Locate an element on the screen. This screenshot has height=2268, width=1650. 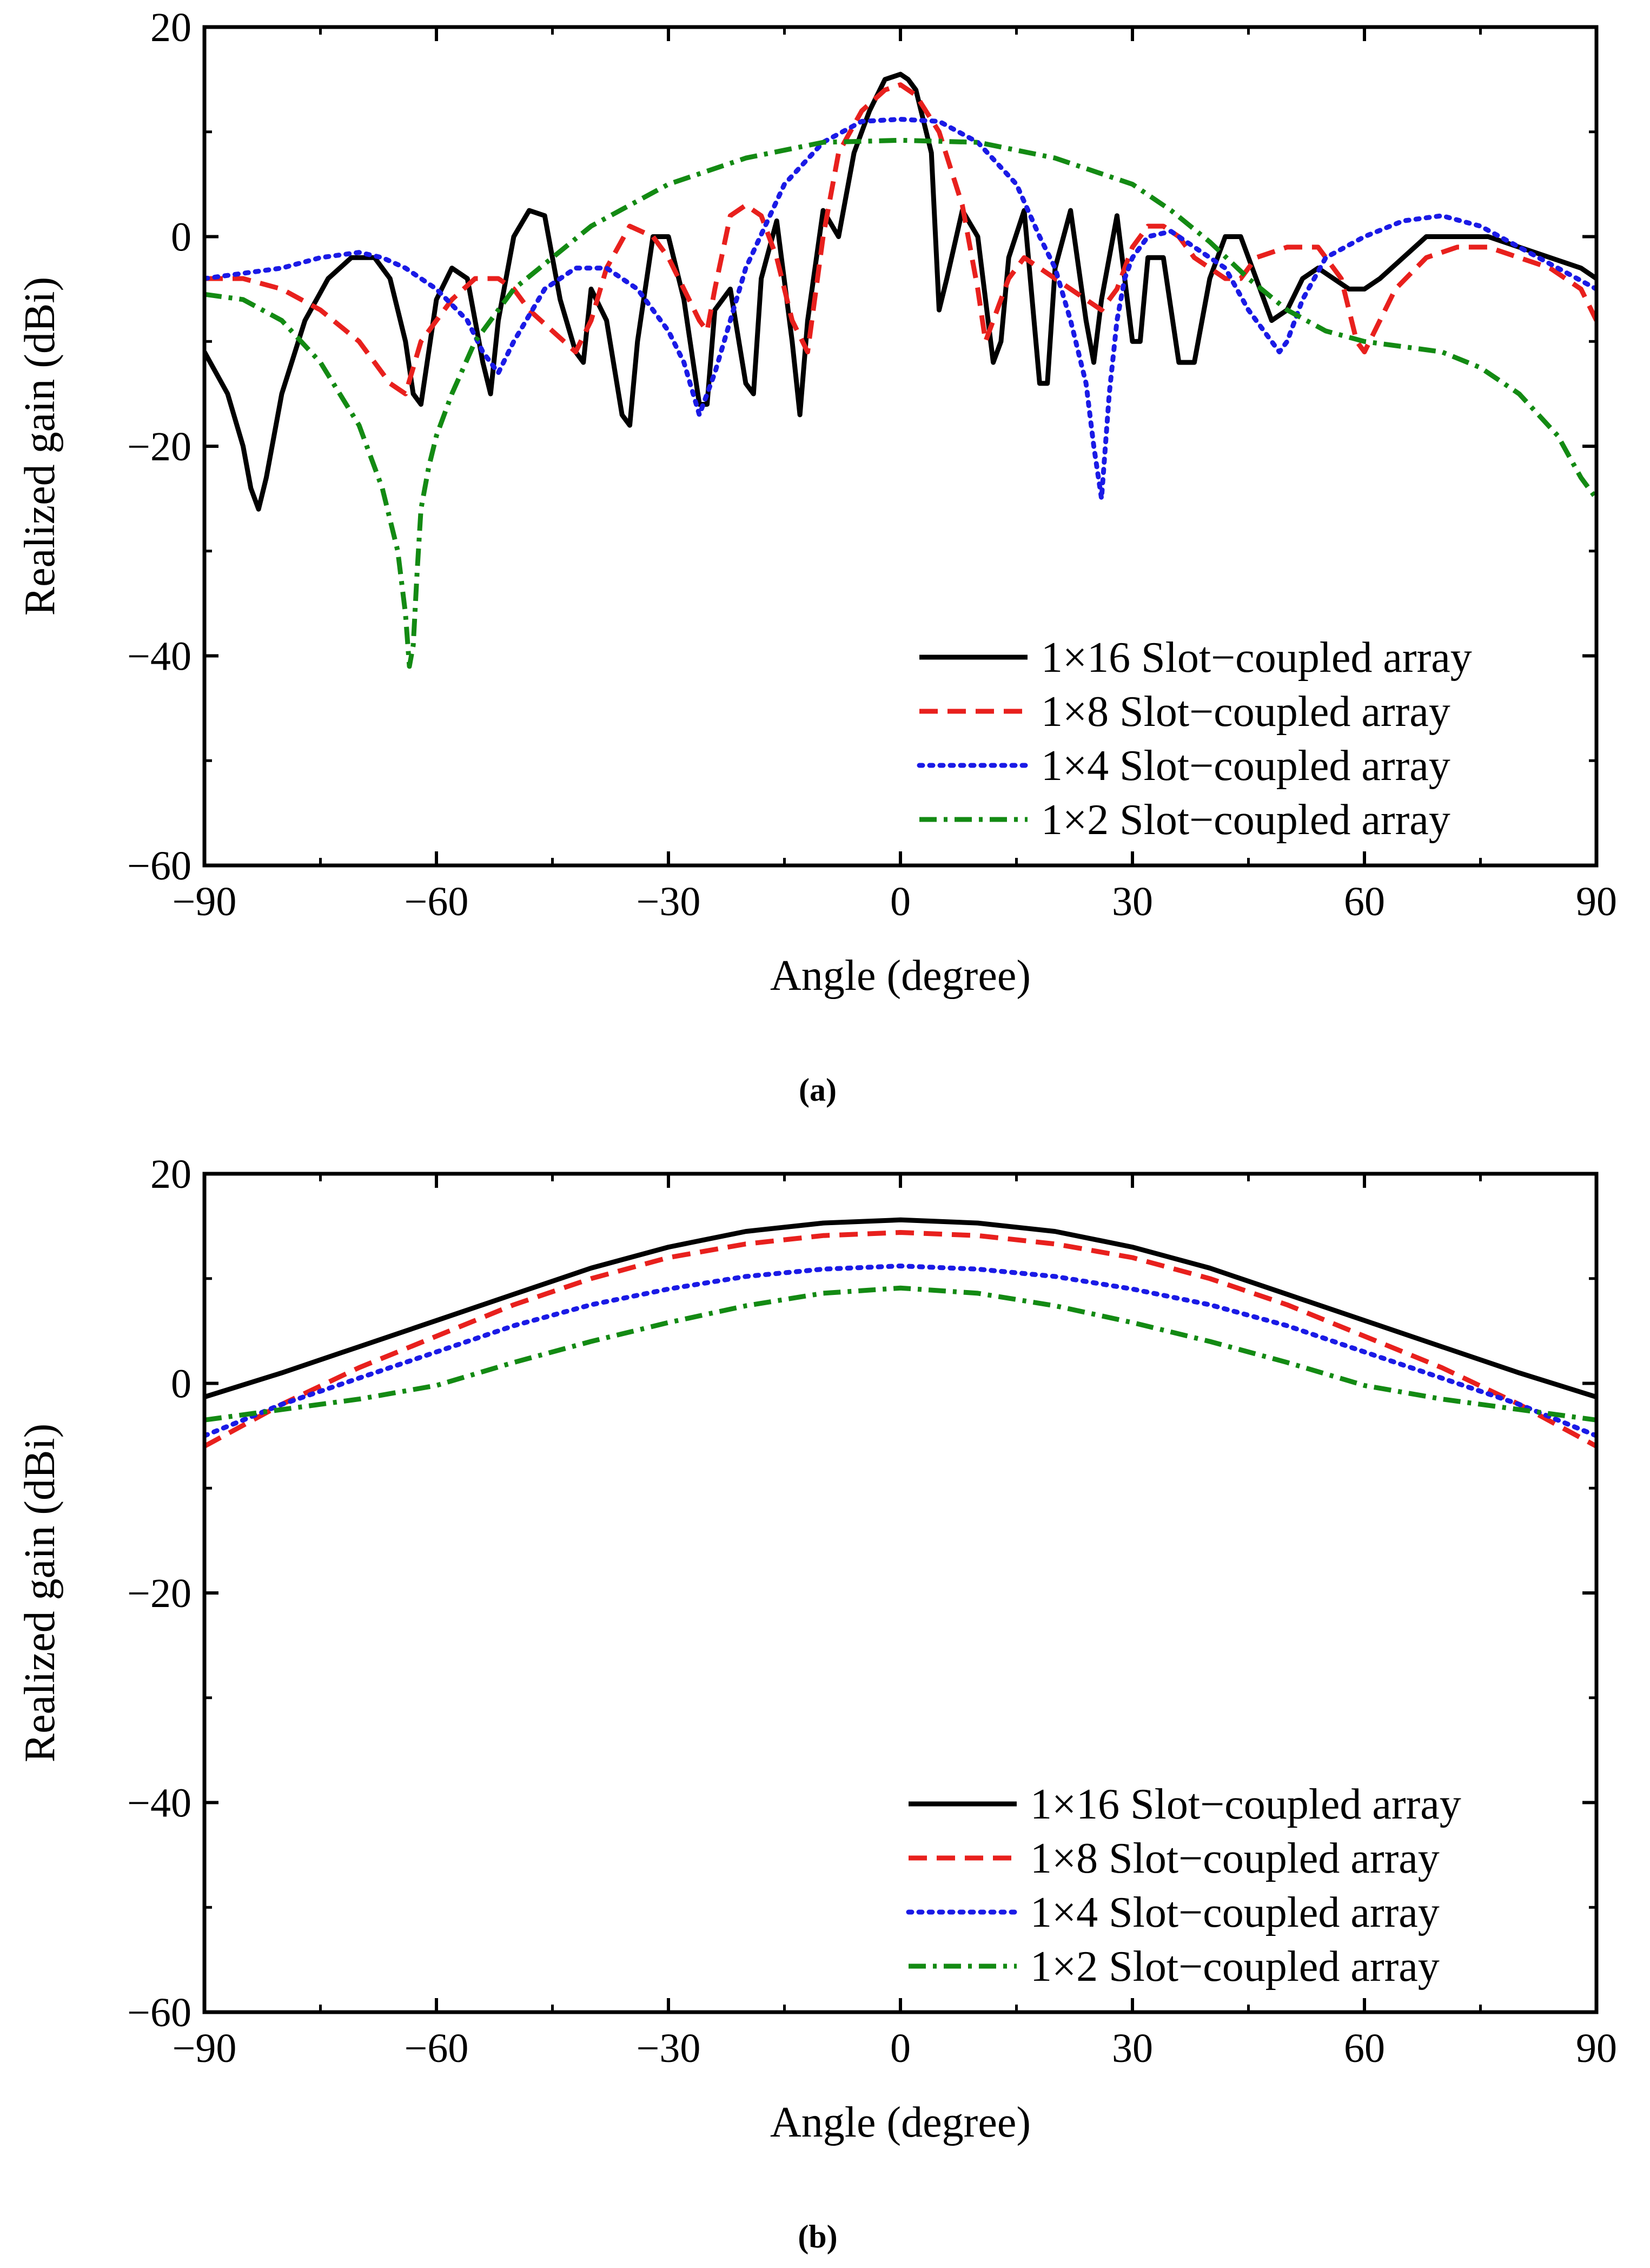
panel-label: (a) is located at coordinates (818, 1090).